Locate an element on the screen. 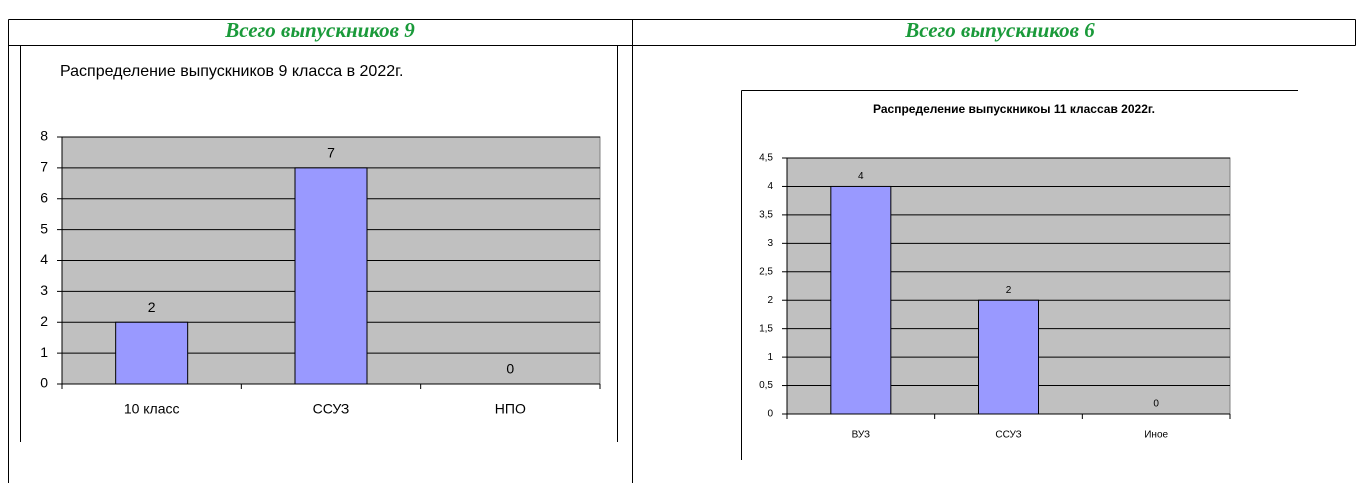 The height and width of the screenshot is (488, 1362). column-header: Всего выпускников 9 is located at coordinates (319, 30).